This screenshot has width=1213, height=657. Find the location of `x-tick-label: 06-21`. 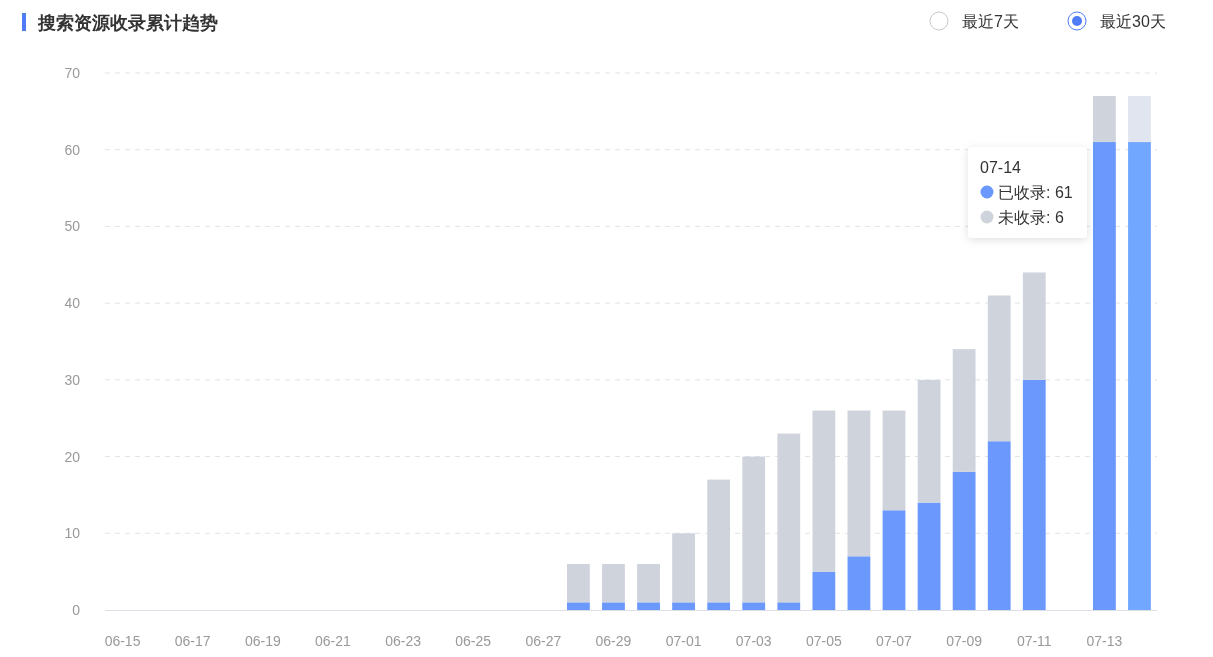

x-tick-label: 06-21 is located at coordinates (333, 641).